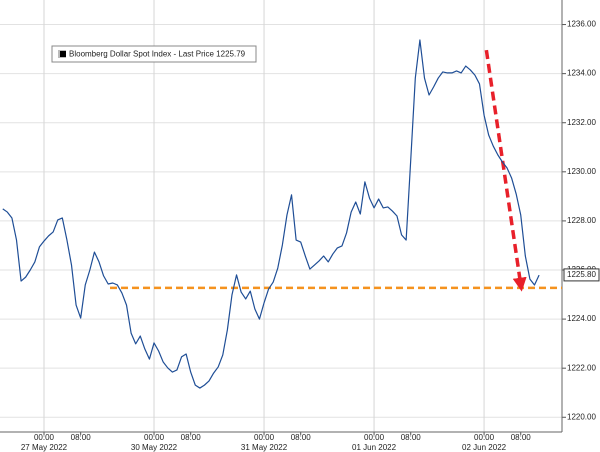 The image size is (600, 452). I want to click on y-tick-label: 1236.00, so click(581, 24).